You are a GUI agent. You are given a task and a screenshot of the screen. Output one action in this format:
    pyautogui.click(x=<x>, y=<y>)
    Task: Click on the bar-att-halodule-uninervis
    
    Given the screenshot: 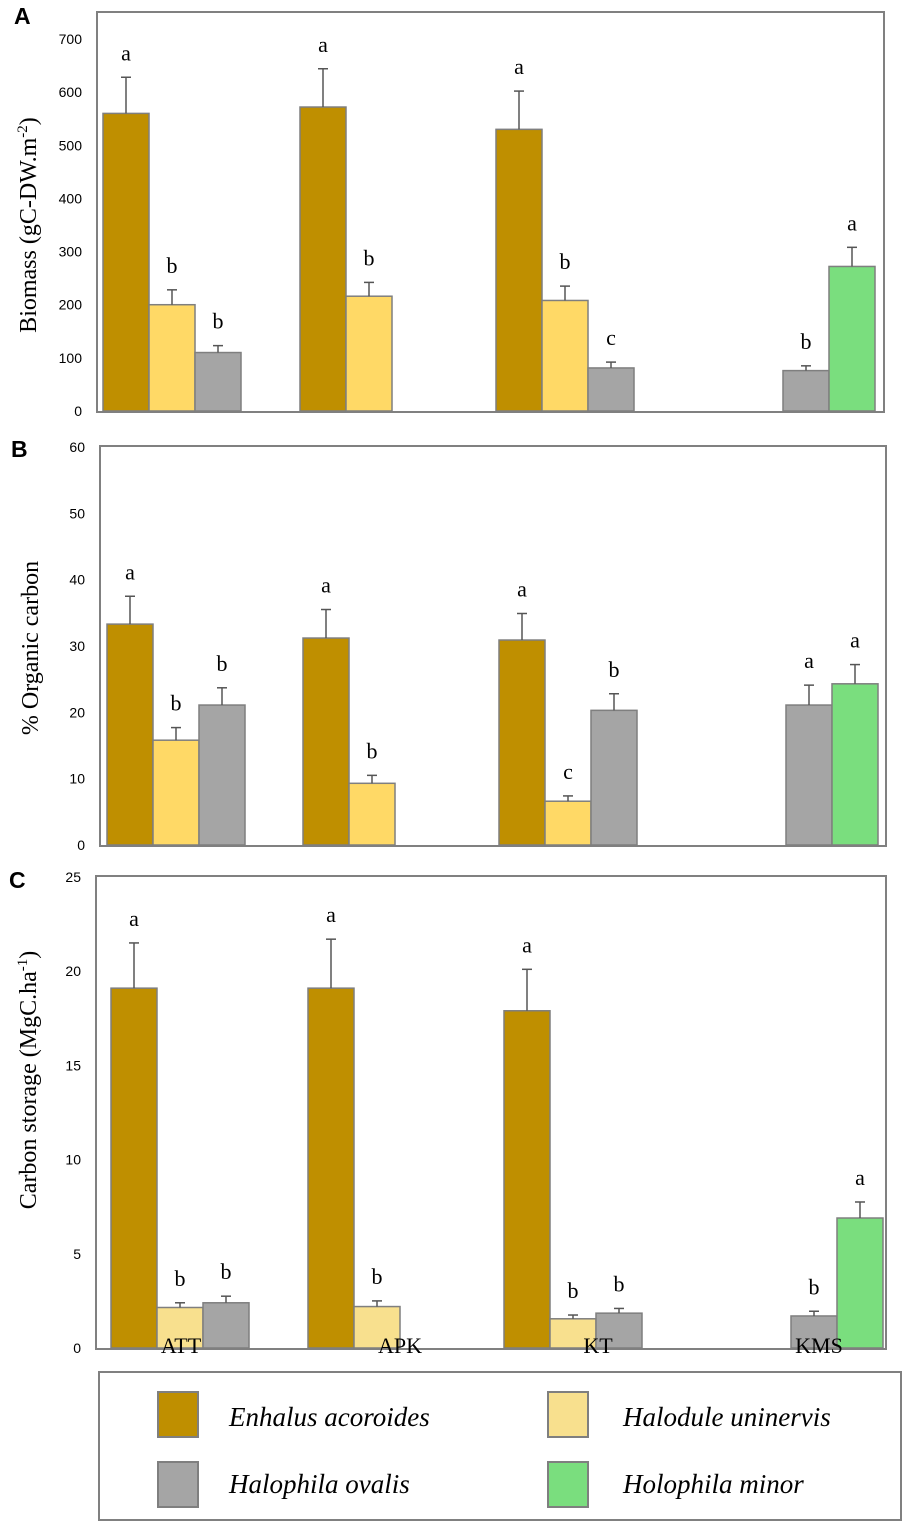 What is the action you would take?
    pyautogui.click(x=180, y=1327)
    